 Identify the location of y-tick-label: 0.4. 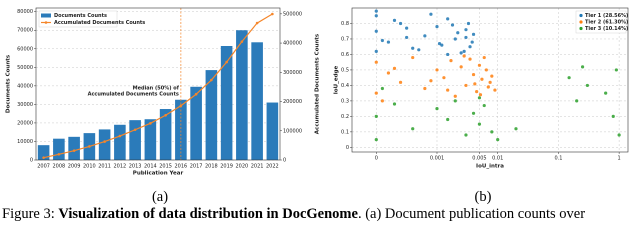
(345, 86).